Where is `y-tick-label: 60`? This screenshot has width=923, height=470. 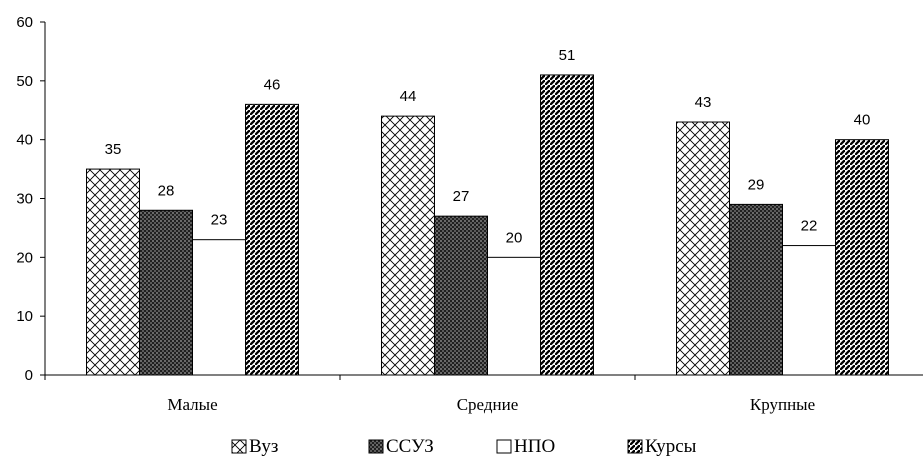 y-tick-label: 60 is located at coordinates (24, 22).